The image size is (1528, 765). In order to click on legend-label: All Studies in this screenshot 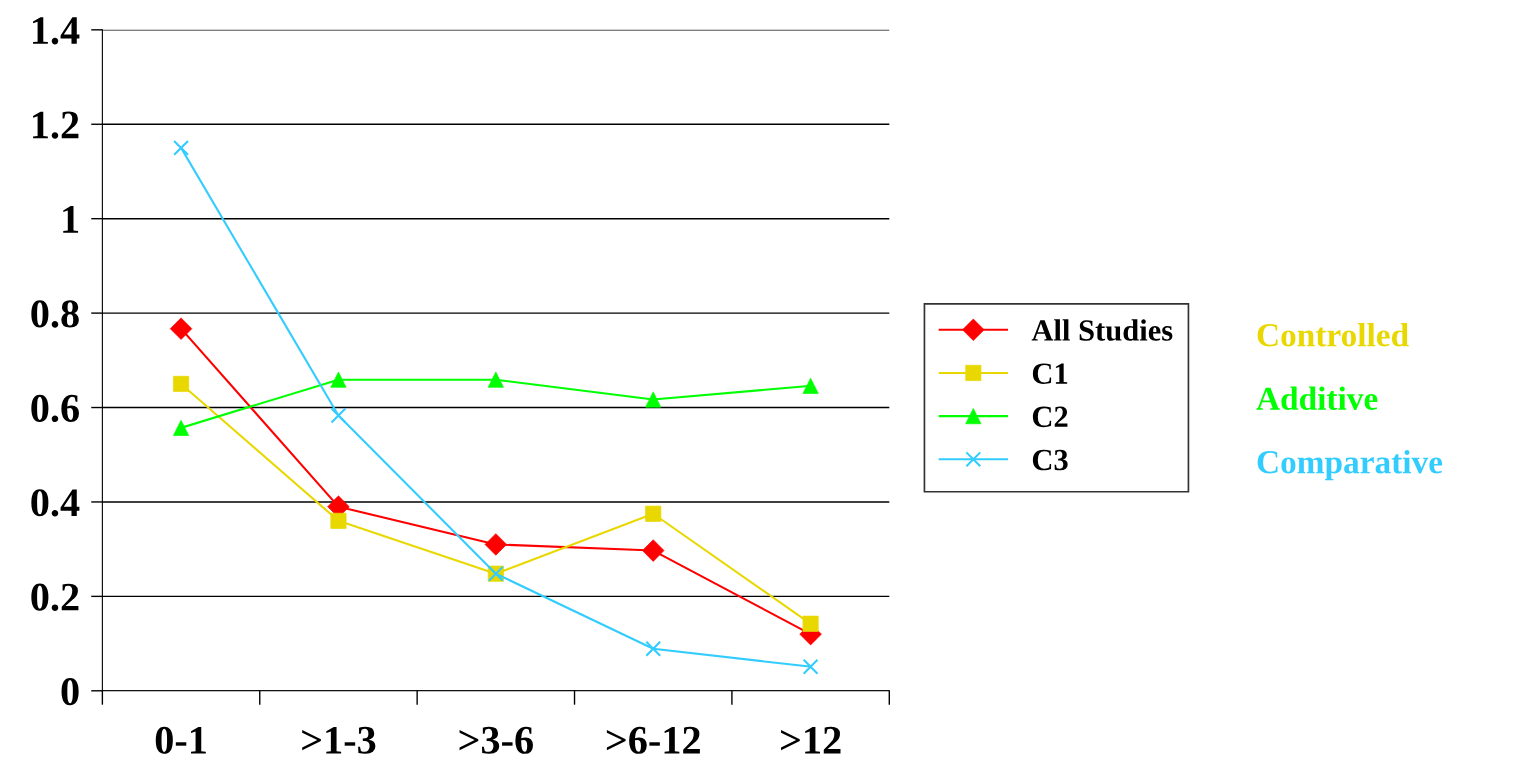, I will do `click(1102, 330)`.